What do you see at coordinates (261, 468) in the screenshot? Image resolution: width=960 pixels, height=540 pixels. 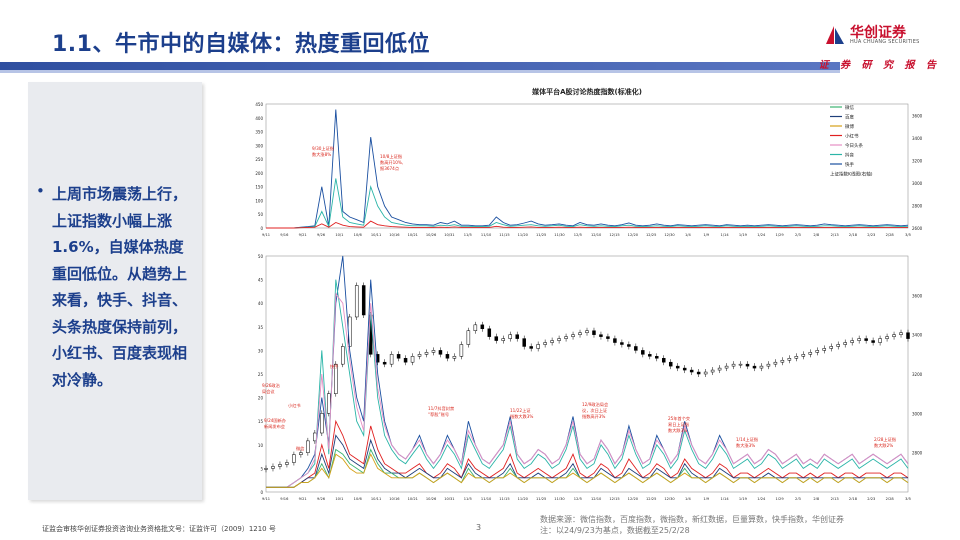 I see `y-left-tick-label: 5` at bounding box center [261, 468].